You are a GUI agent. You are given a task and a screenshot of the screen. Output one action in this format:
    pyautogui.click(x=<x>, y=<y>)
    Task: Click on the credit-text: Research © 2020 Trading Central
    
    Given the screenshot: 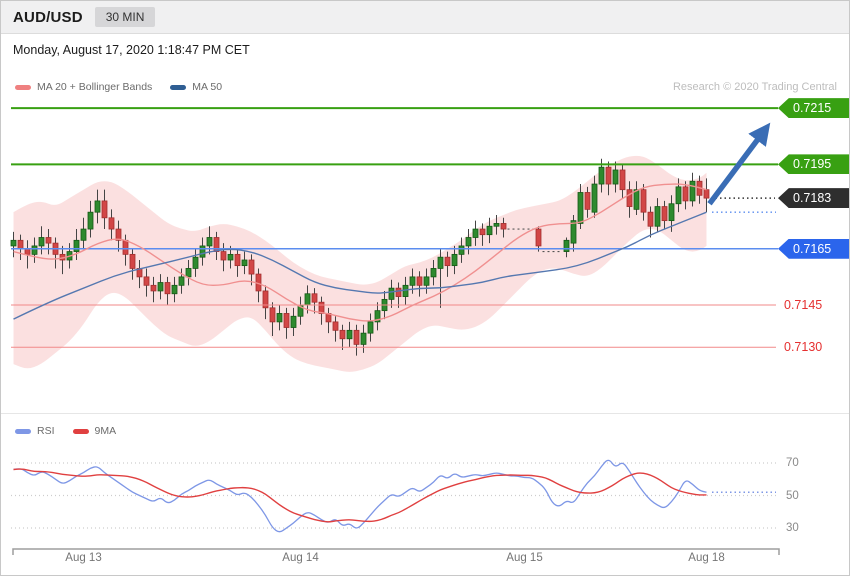 What is the action you would take?
    pyautogui.click(x=754, y=87)
    